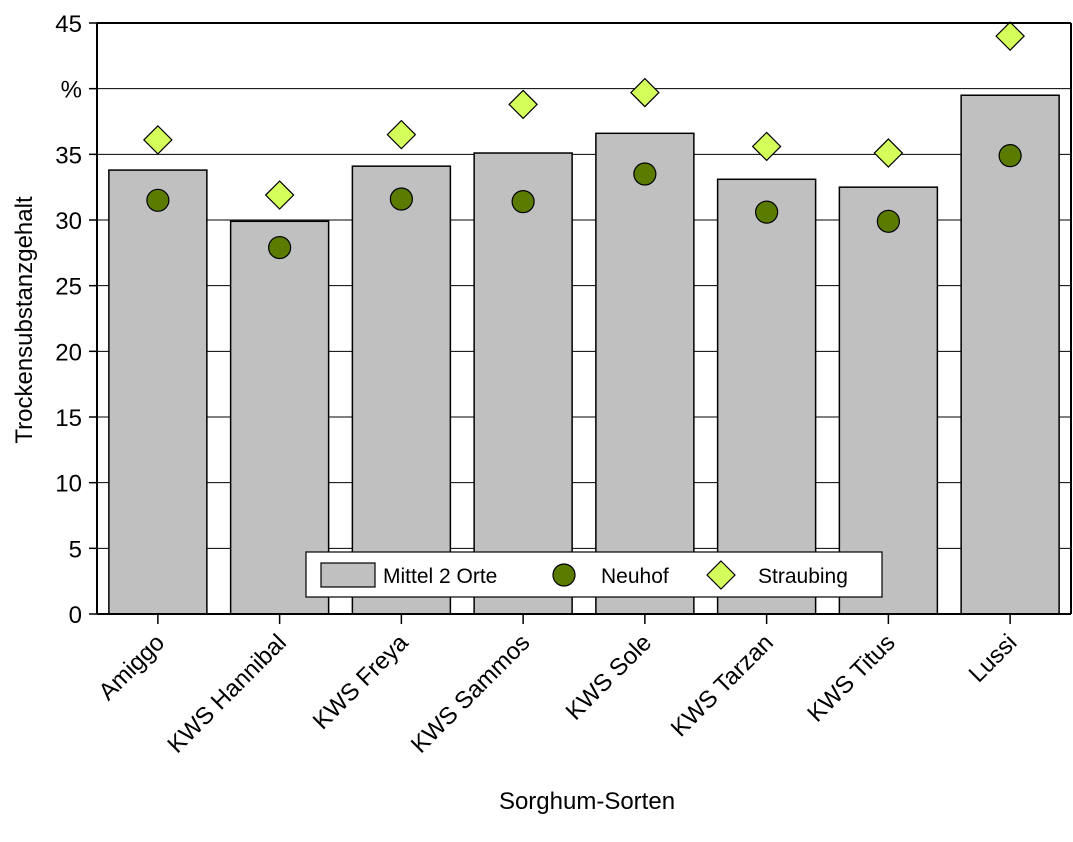 The image size is (1073, 842). Describe the element at coordinates (803, 576) in the screenshot. I see `legend-label-straubing: Straubing` at that location.